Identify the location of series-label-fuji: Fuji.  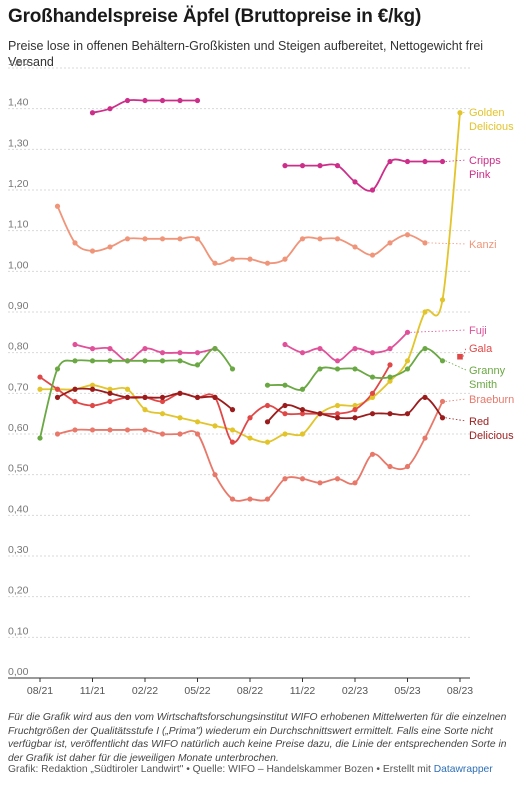
(478, 331).